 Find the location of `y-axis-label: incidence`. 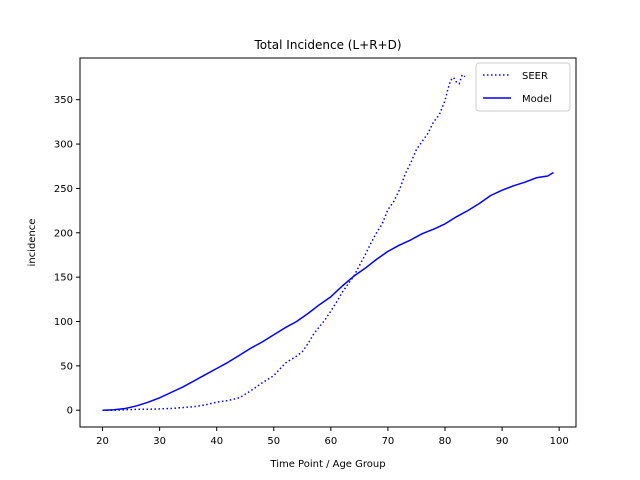

y-axis-label: incidence is located at coordinates (32, 243).